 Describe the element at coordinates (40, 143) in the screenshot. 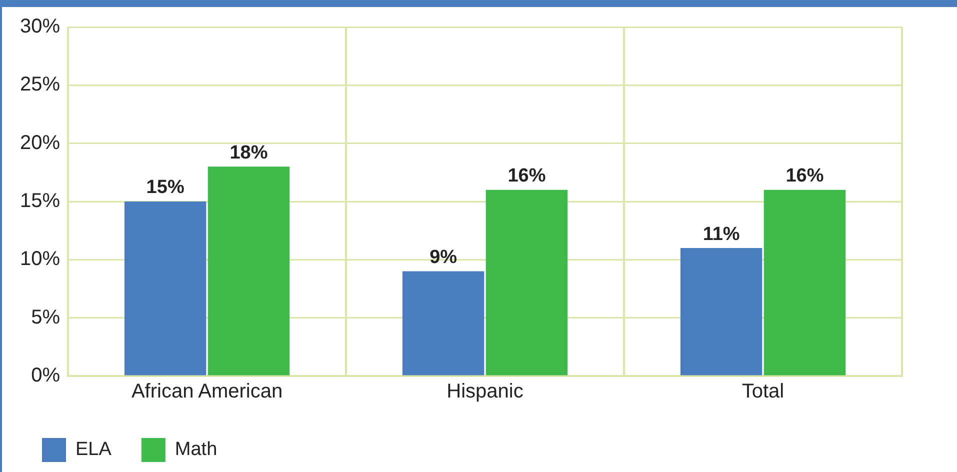

I see `y-tick-label: 20%` at that location.